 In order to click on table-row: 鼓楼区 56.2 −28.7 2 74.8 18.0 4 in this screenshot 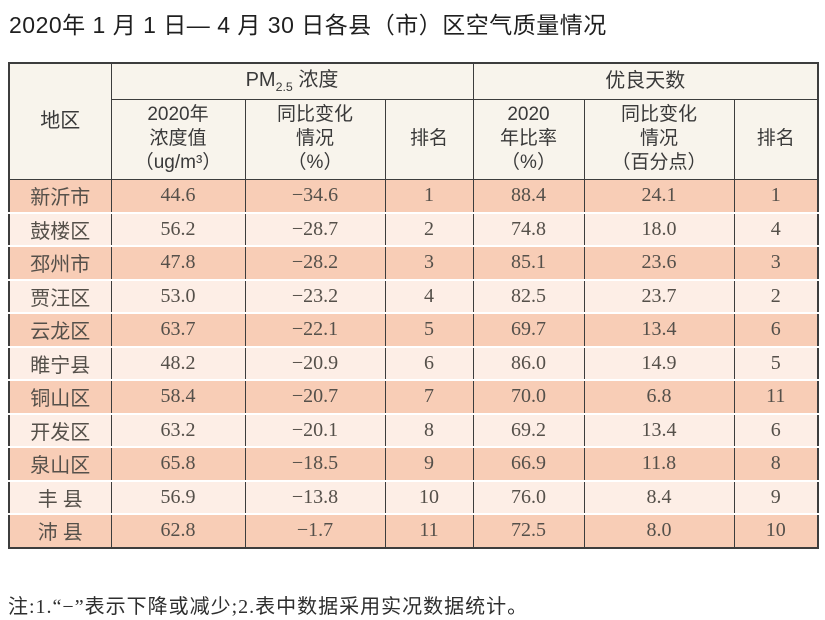, I will do `click(413, 229)`.